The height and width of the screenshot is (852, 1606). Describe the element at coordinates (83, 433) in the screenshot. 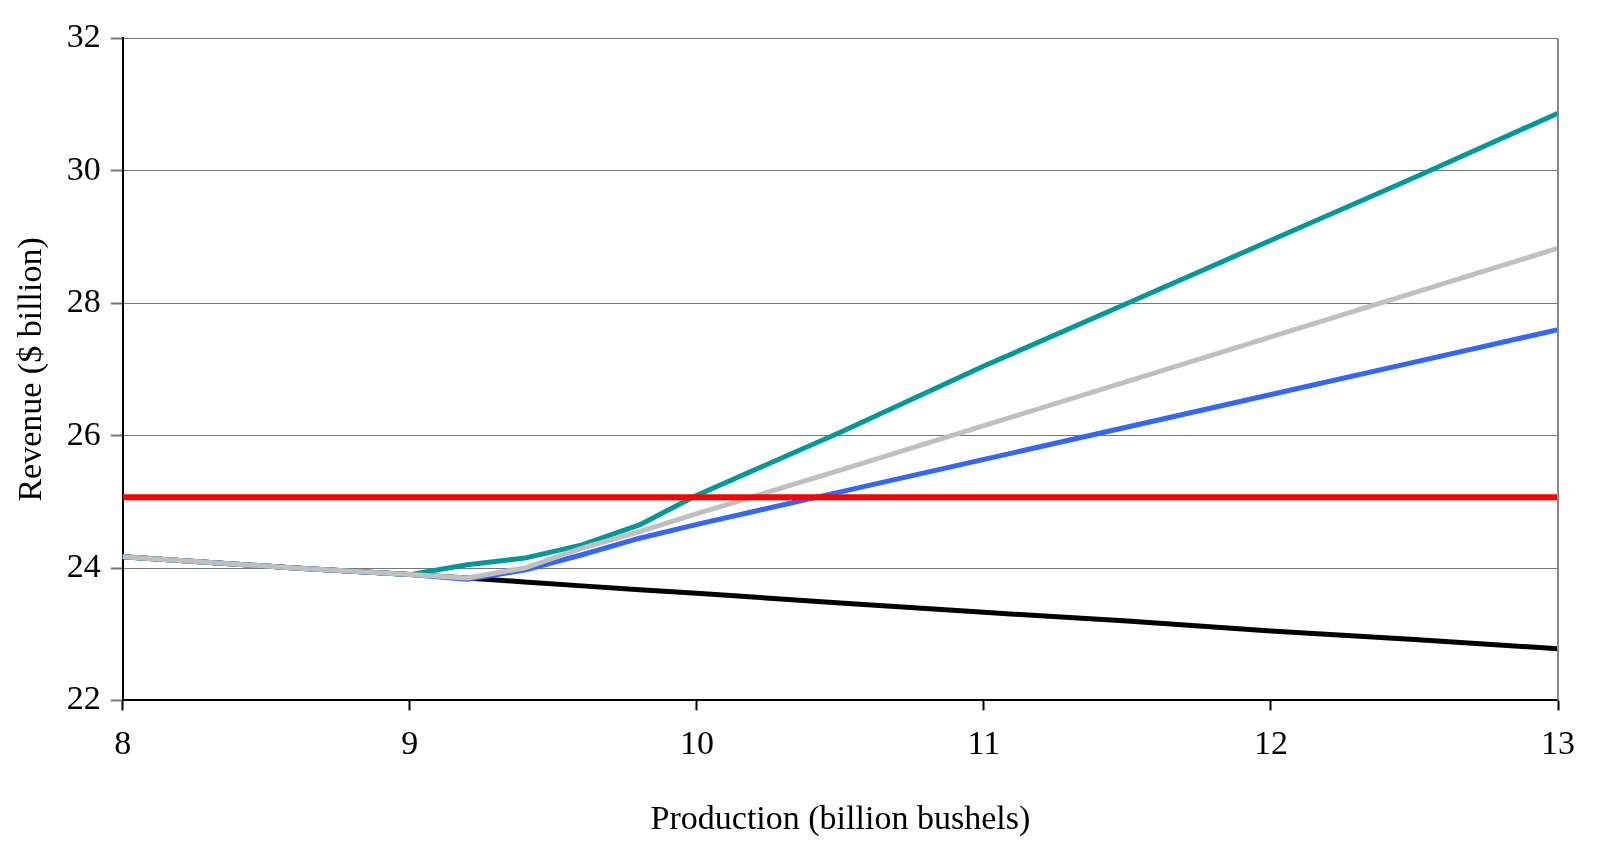

I see `y-tick-label: 26` at that location.